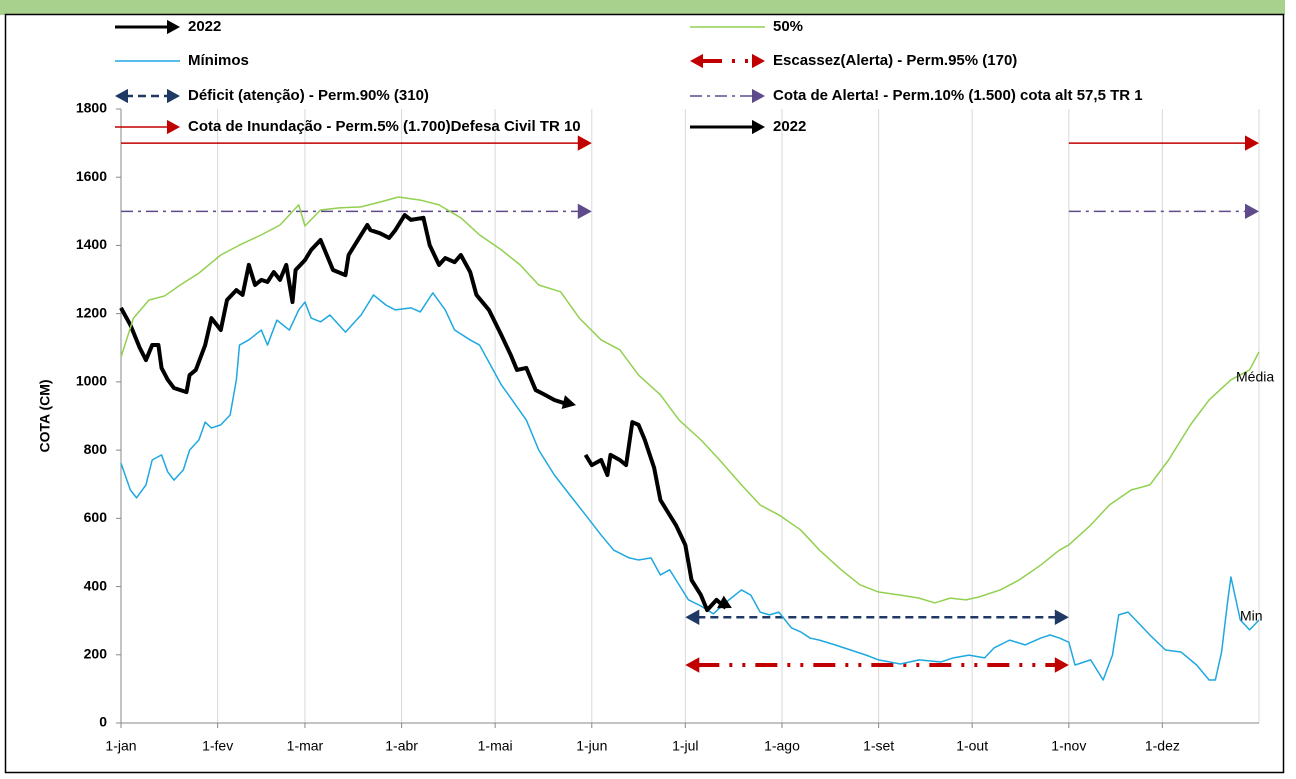 This screenshot has width=1296, height=779. What do you see at coordinates (120, 746) in the screenshot?
I see `x-tick-label: 1-jan` at bounding box center [120, 746].